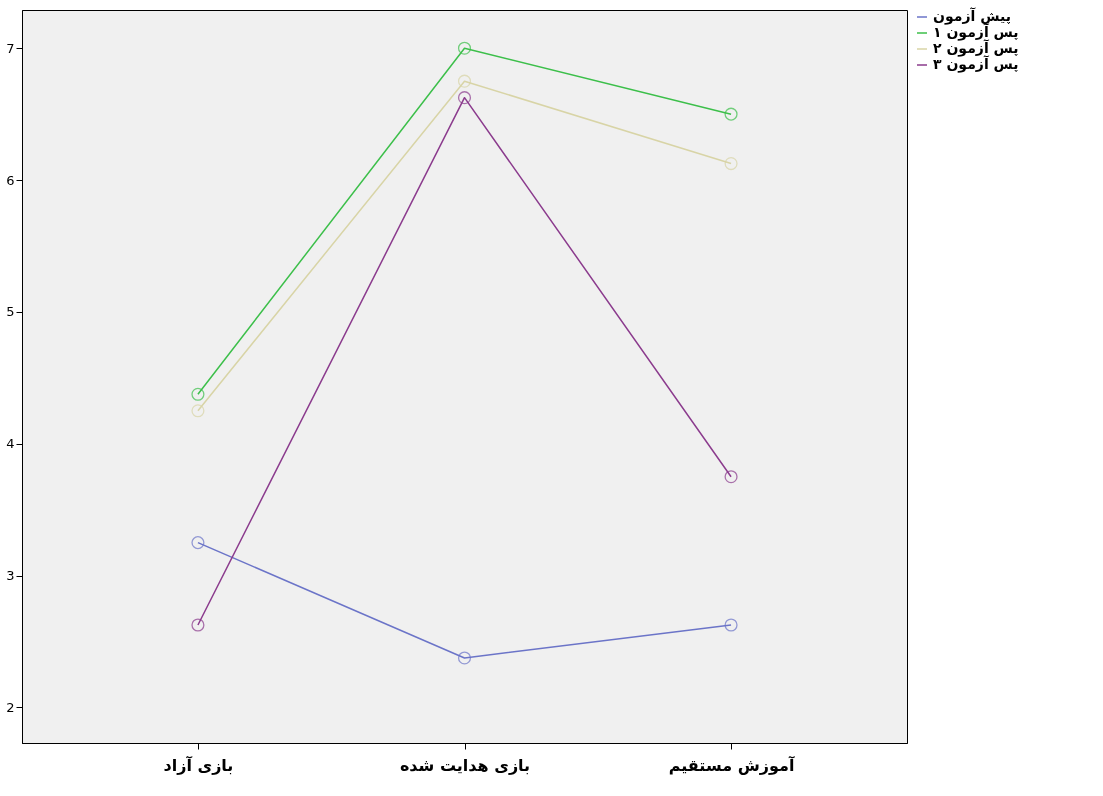 The height and width of the screenshot is (796, 1103). Describe the element at coordinates (972, 16) in the screenshot. I see `legend-label: پیش آزمون` at that location.